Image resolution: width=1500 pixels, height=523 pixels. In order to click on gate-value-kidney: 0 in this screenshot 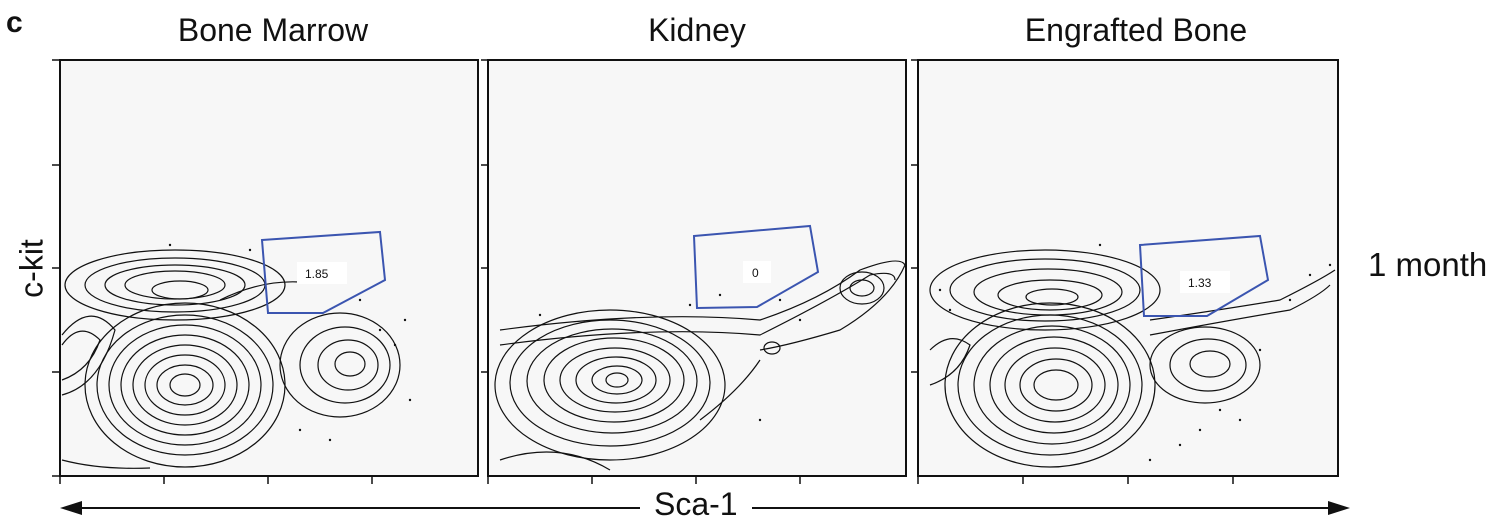, I will do `click(755, 273)`.